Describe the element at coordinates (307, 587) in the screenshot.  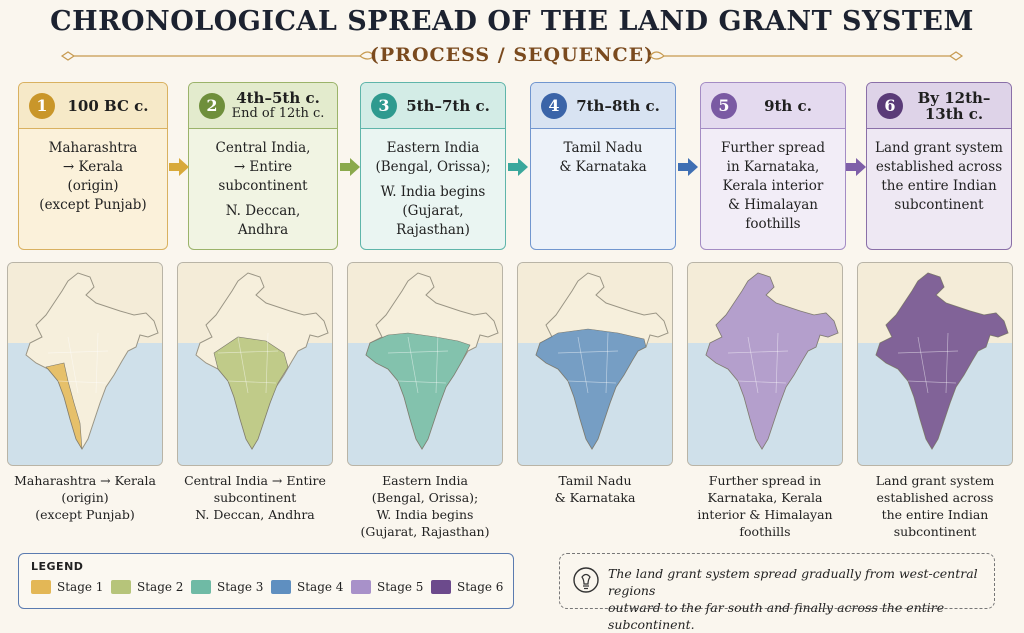
I see `legend-item-stage-4: Stage 4` at that location.